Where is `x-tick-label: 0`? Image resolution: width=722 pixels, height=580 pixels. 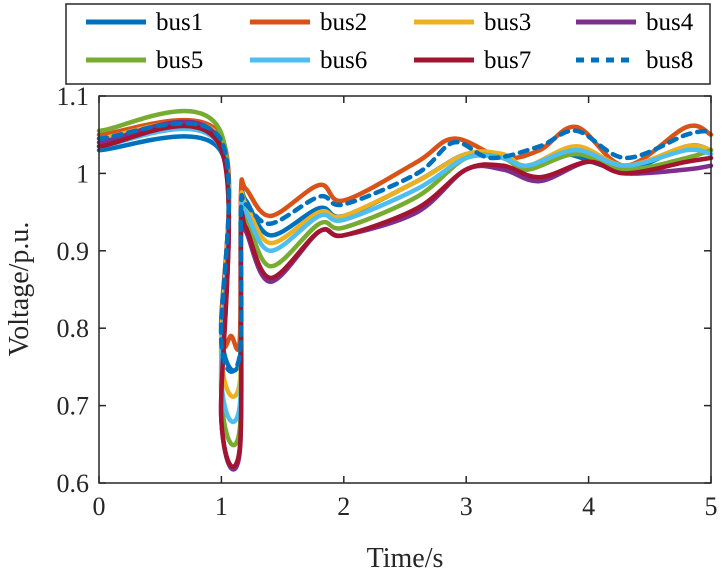 x-tick-label: 0 is located at coordinates (99, 506).